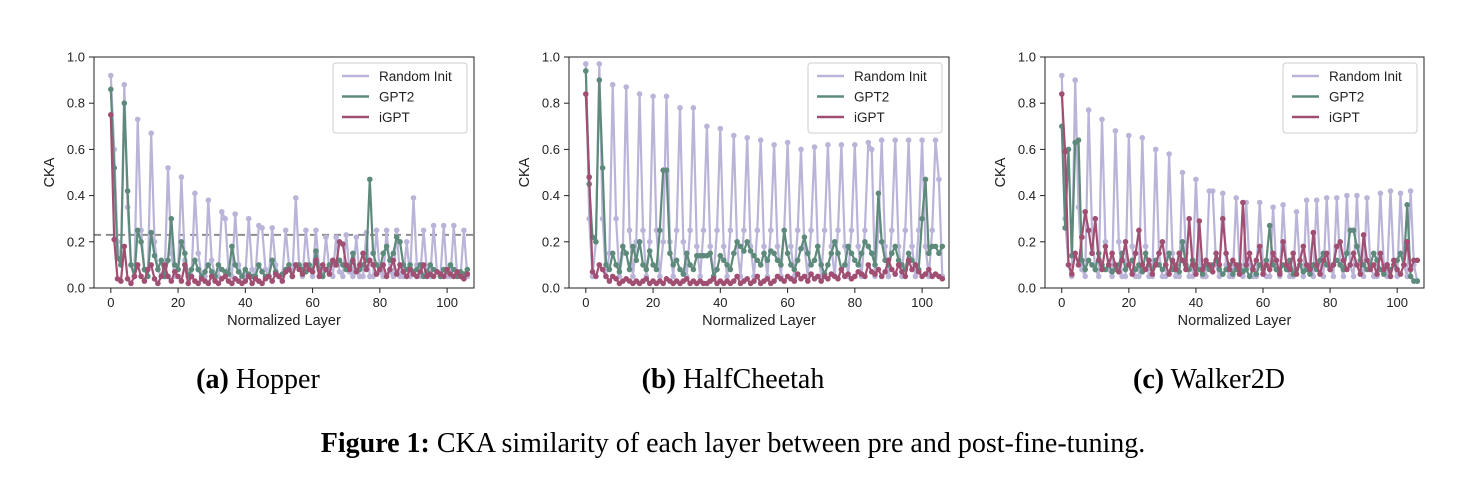  What do you see at coordinates (400, 98) in the screenshot?
I see `hopper-legend: Random Init GPT2 iGPT` at bounding box center [400, 98].